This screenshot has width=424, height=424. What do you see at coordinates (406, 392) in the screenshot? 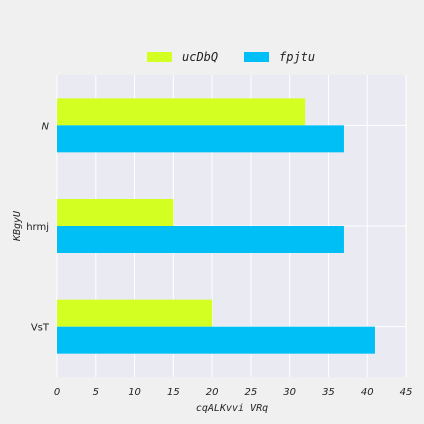
I see `x-tick-label: 45` at bounding box center [406, 392].